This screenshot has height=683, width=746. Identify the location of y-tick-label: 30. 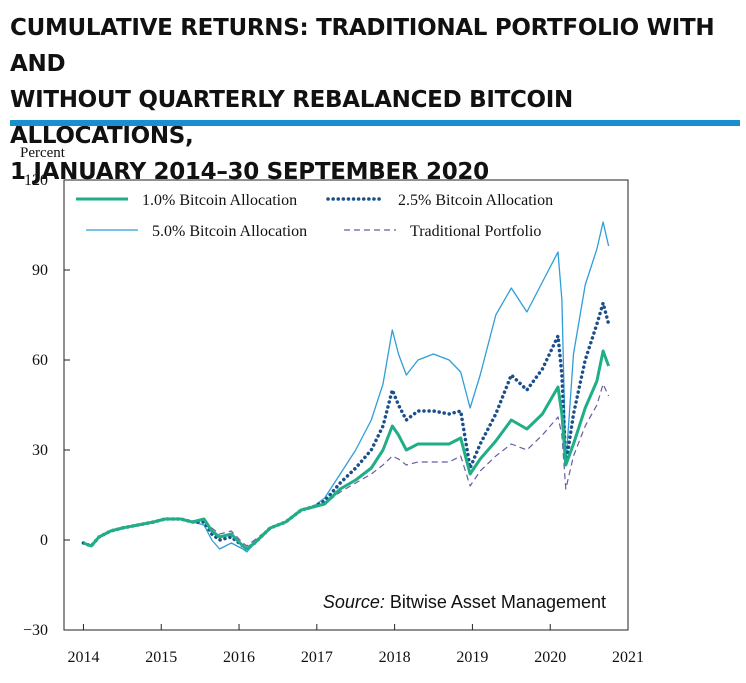
(40, 450).